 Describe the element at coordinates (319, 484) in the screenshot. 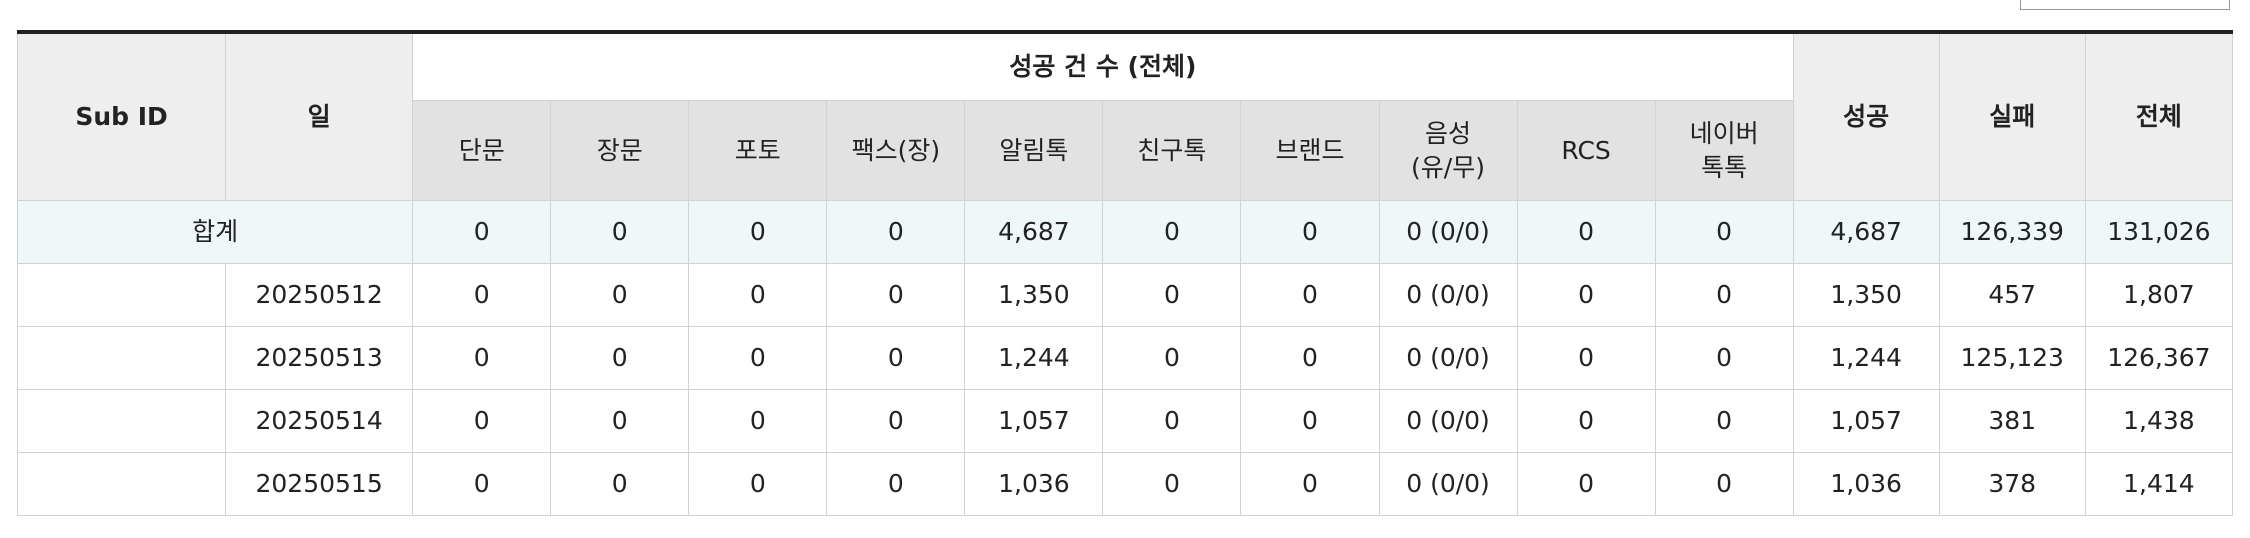

I see `row-day: 20250515` at that location.